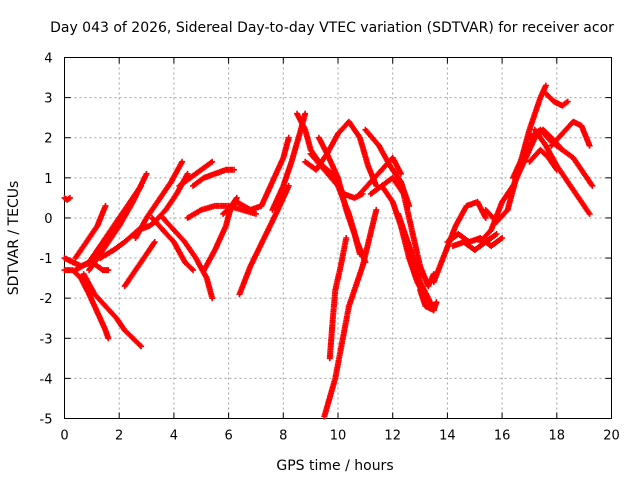 The height and width of the screenshot is (480, 640). Describe the element at coordinates (502, 436) in the screenshot. I see `x-tick-label: 16` at that location.